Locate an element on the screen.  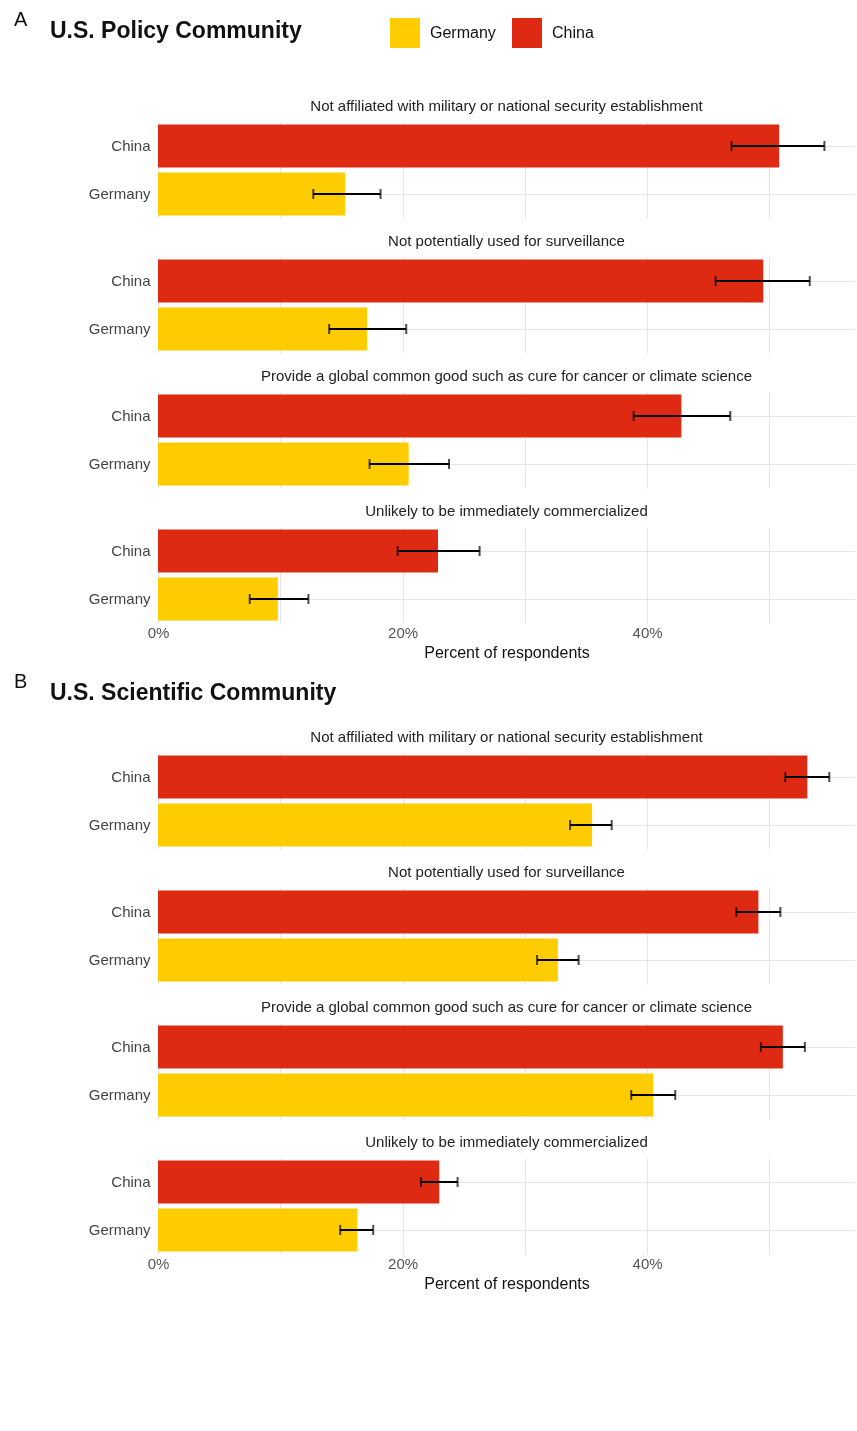
text: A is located at coordinates (21, 19).